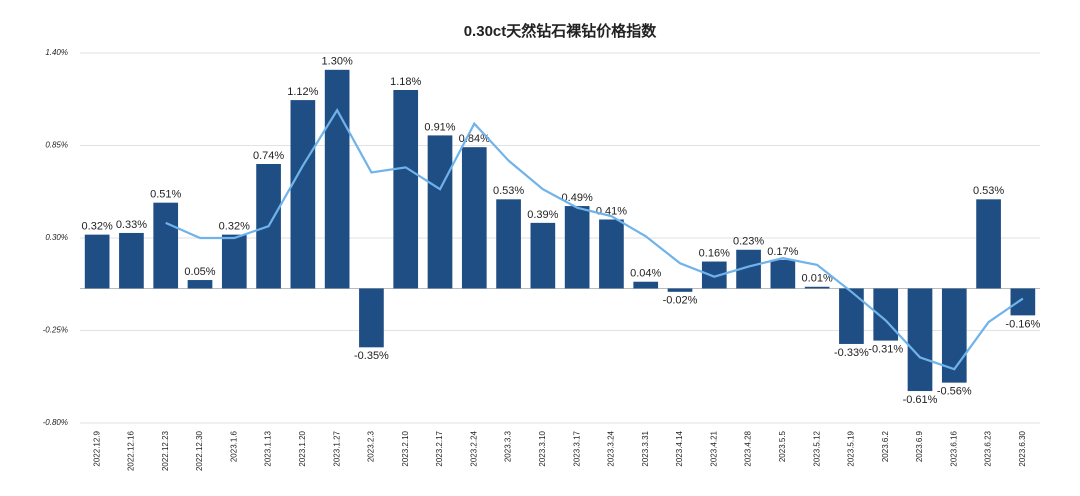 The image size is (1080, 496). What do you see at coordinates (954, 392) in the screenshot?
I see `data-label: -0.56%` at bounding box center [954, 392].